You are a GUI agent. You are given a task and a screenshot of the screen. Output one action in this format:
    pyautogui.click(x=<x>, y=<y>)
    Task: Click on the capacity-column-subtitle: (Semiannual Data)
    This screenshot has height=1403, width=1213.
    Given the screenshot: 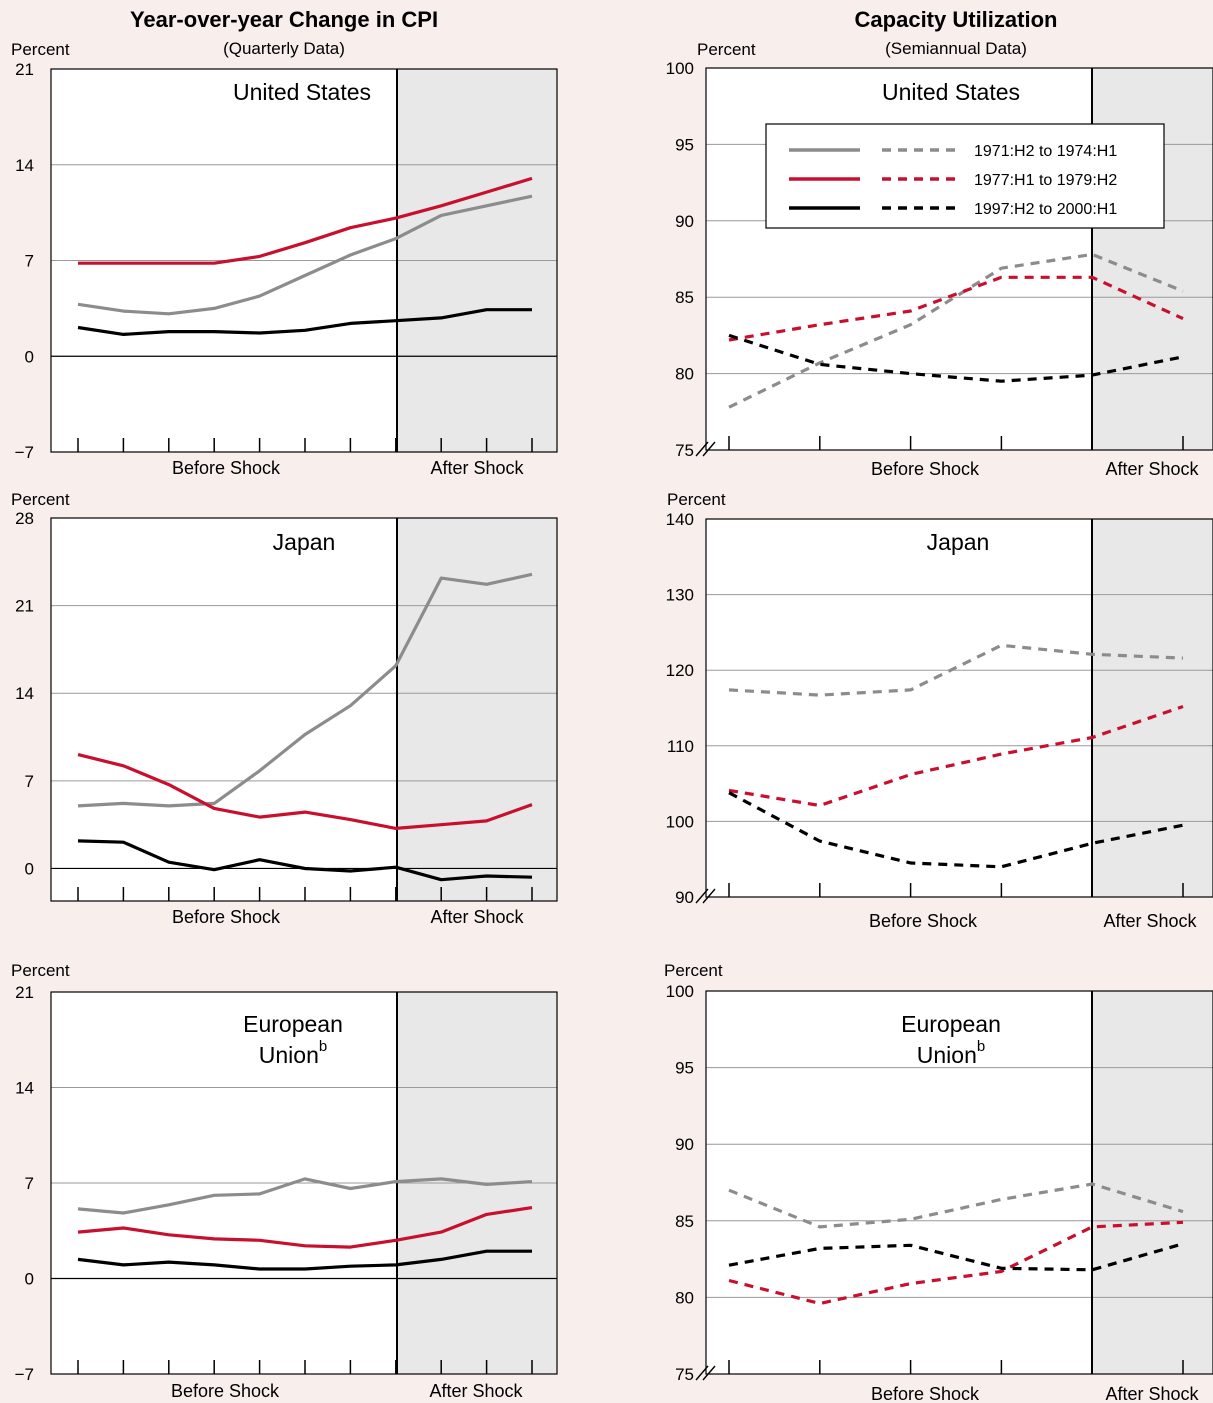 What is the action you would take?
    pyautogui.click(x=956, y=48)
    